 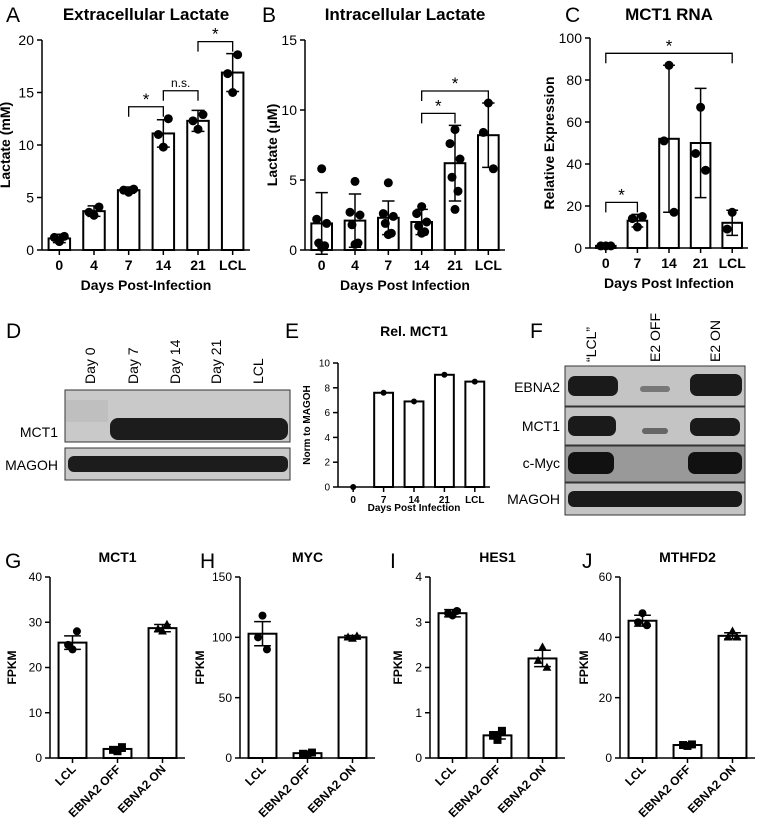 What do you see at coordinates (222, 638) in the screenshot?
I see `y-tick-label: 100` at bounding box center [222, 638].